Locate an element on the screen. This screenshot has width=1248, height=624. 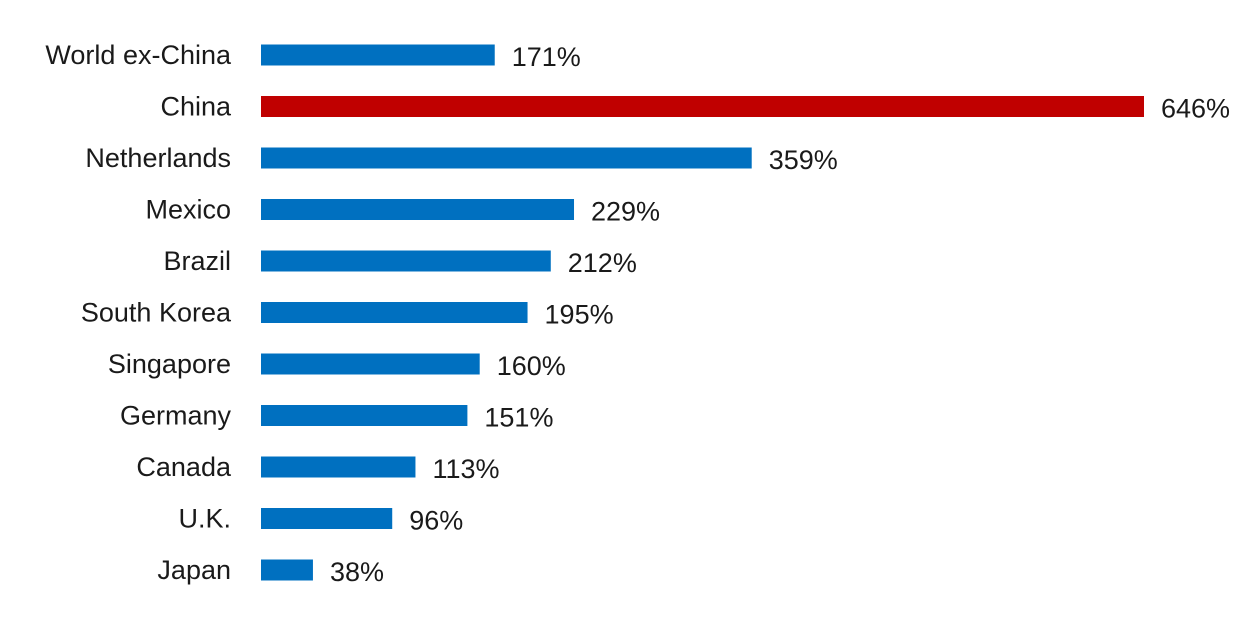
category-label: Japan is located at coordinates (194, 570).